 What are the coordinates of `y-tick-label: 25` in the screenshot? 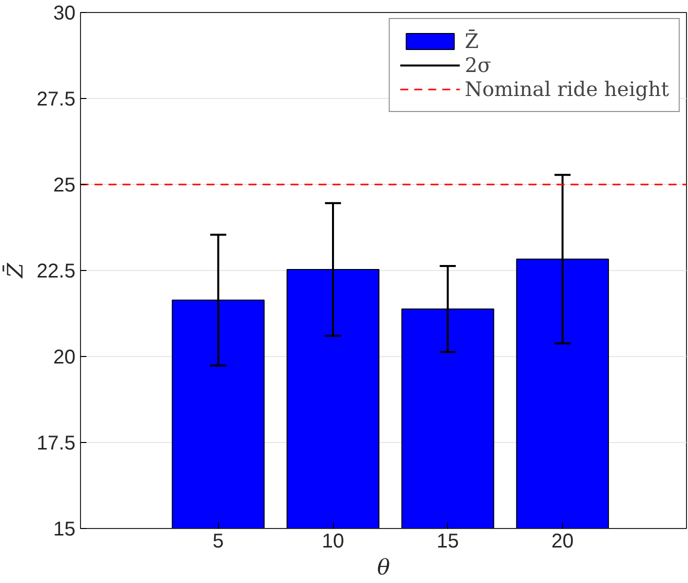 It's located at (64, 185).